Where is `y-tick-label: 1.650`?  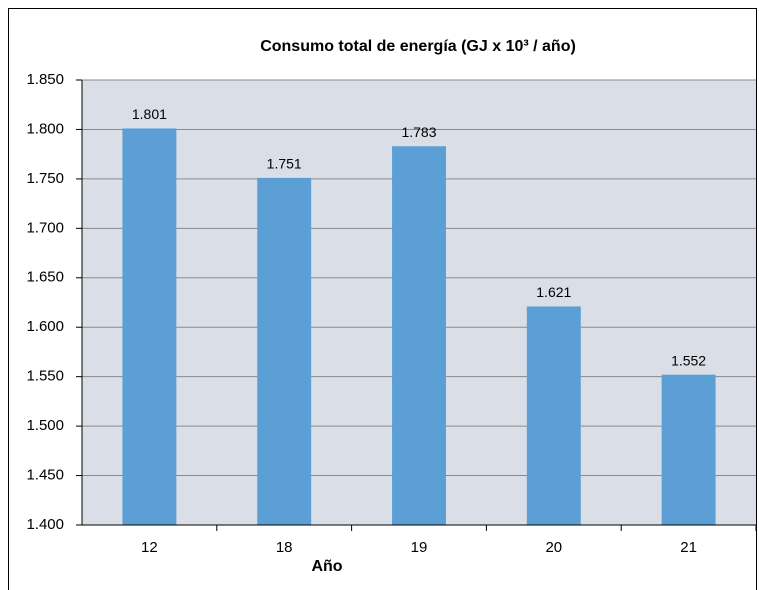 y-tick-label: 1.650 is located at coordinates (45, 277).